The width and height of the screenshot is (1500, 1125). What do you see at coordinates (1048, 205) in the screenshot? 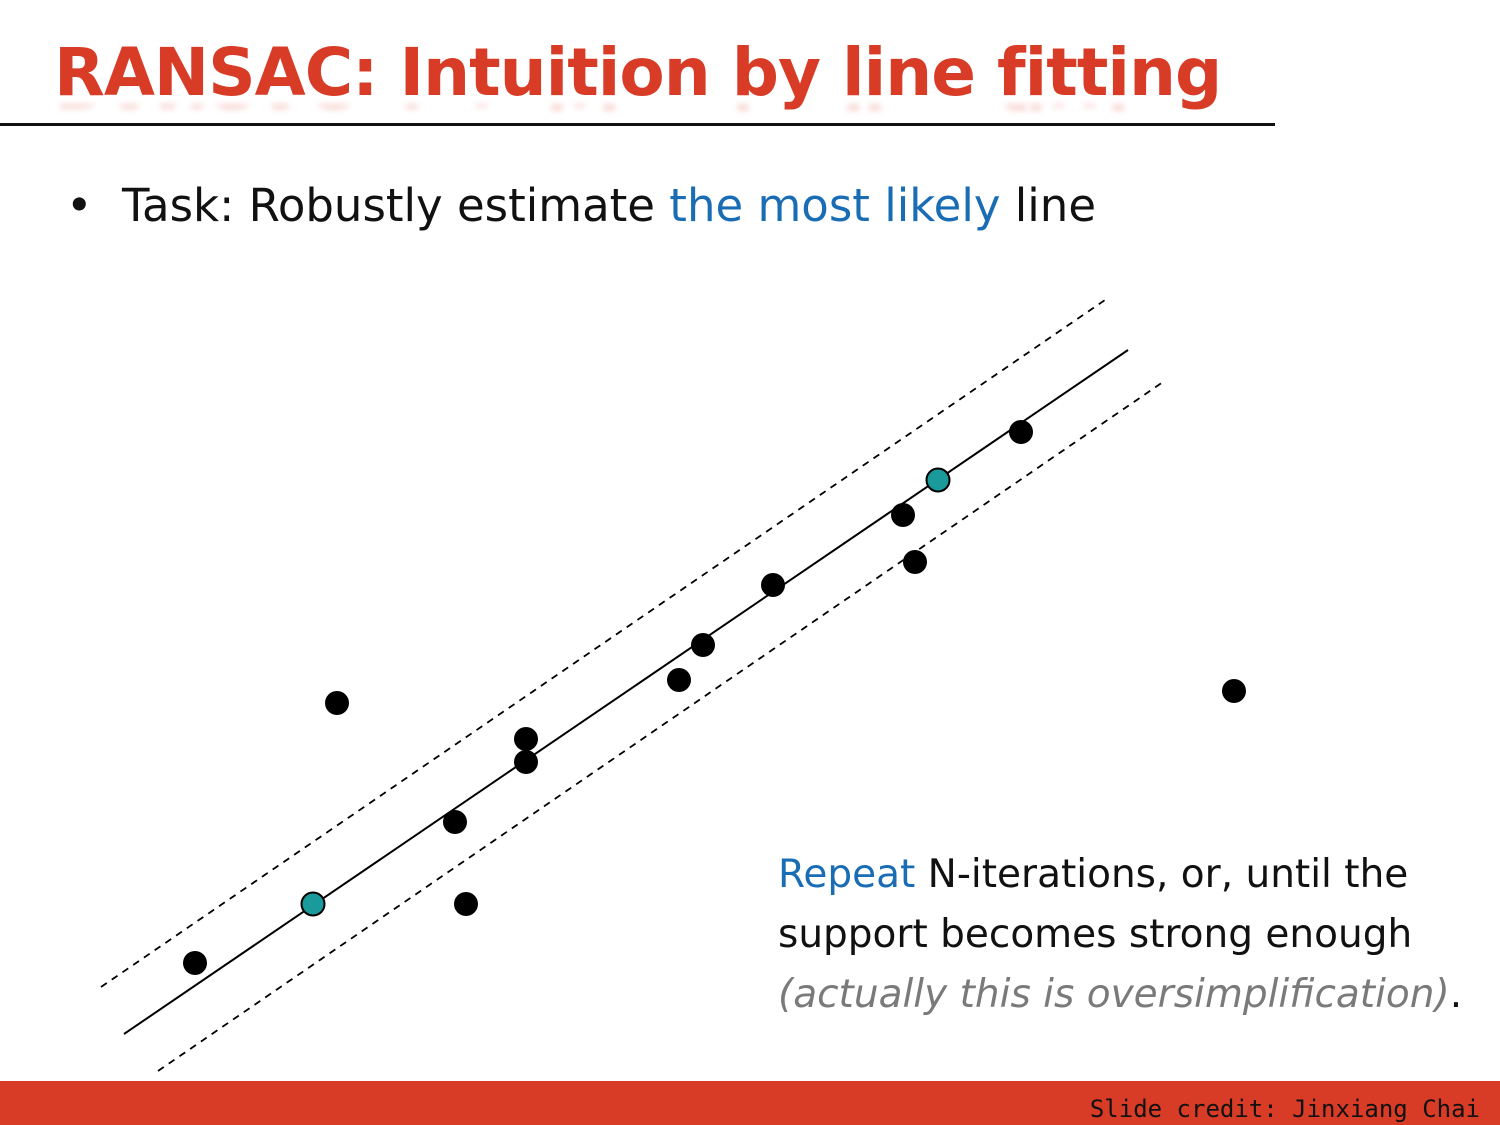
I see `bullet-text-suffix: line` at bounding box center [1048, 205].